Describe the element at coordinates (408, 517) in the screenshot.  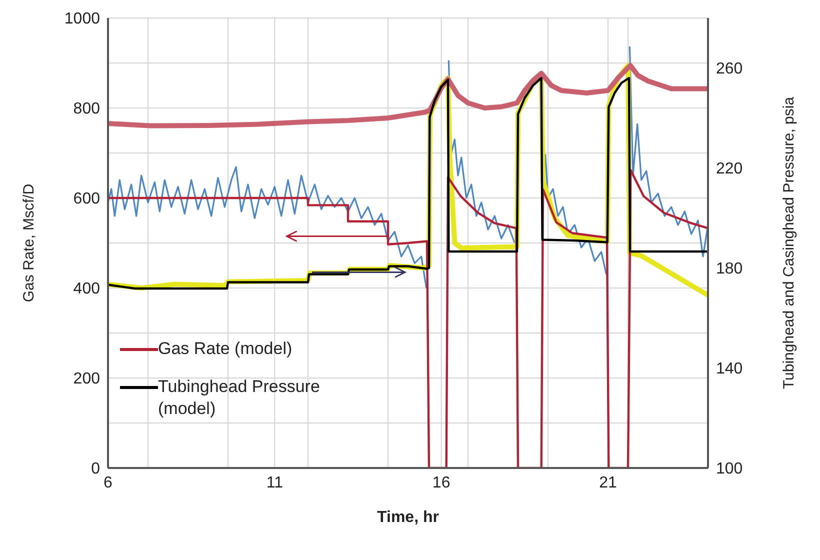
I see `x-axis-title: Time, hr` at that location.